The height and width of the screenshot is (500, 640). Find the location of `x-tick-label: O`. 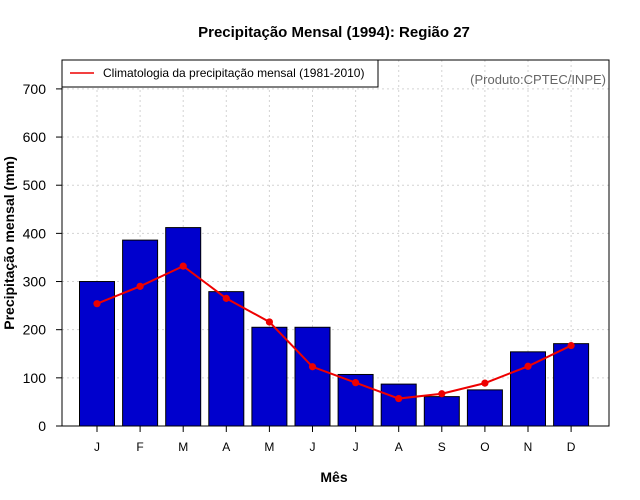

x-tick-label: O is located at coordinates (484, 447).